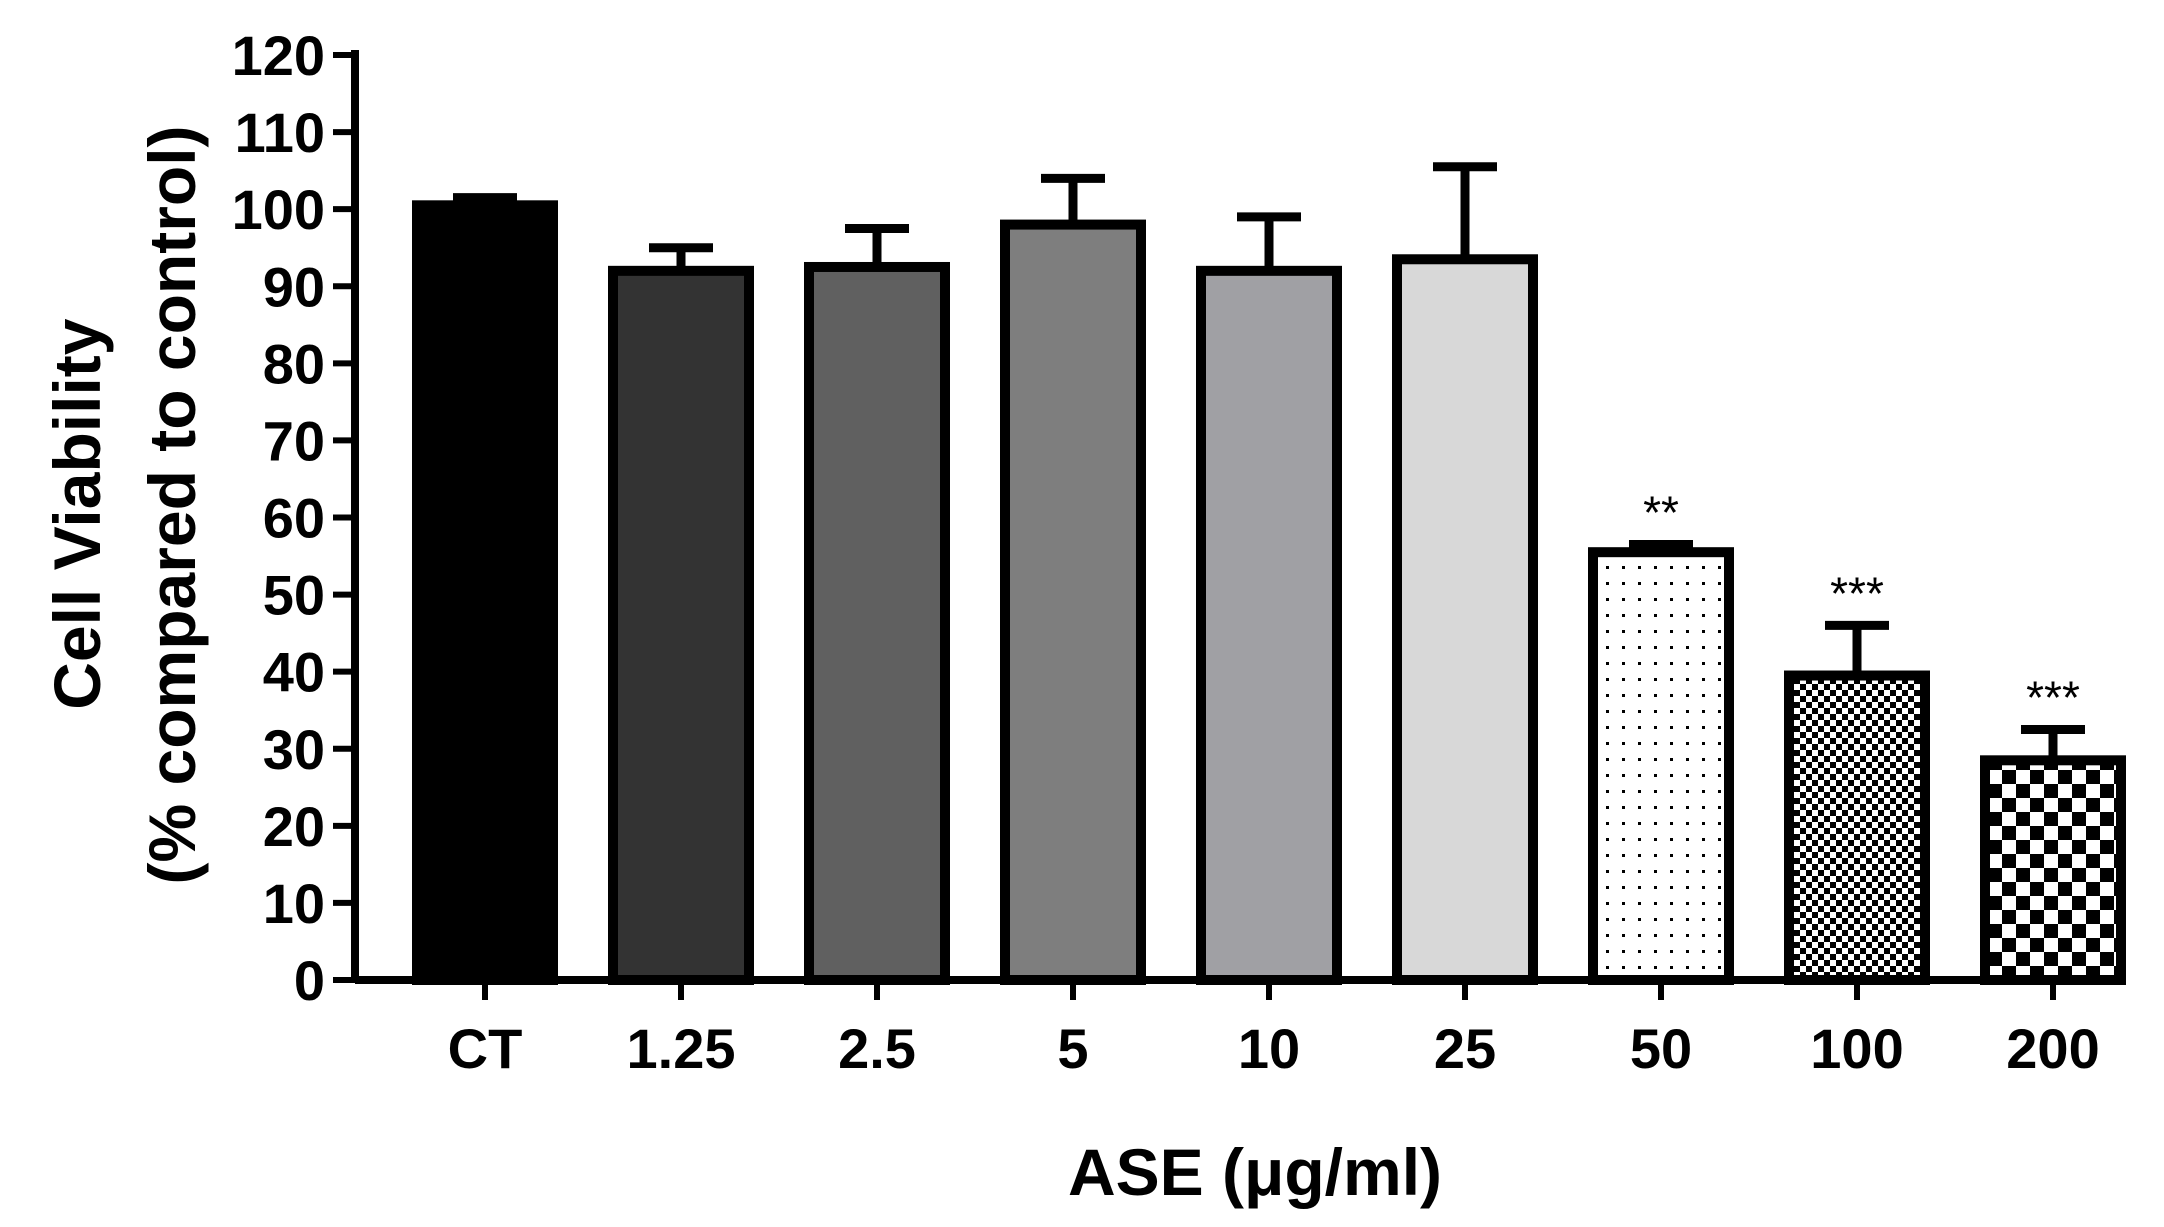  What do you see at coordinates (1255, 1172) in the screenshot?
I see `x-axis-title: ASE (μg/ml)` at bounding box center [1255, 1172].